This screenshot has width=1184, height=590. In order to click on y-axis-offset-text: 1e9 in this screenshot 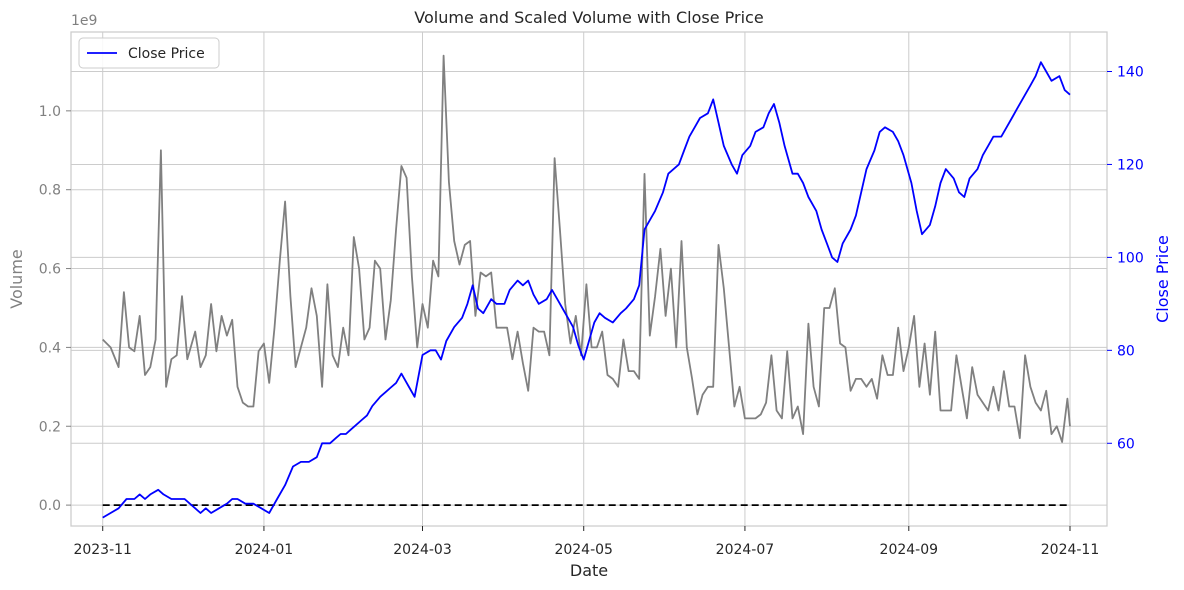, I will do `click(84, 21)`.